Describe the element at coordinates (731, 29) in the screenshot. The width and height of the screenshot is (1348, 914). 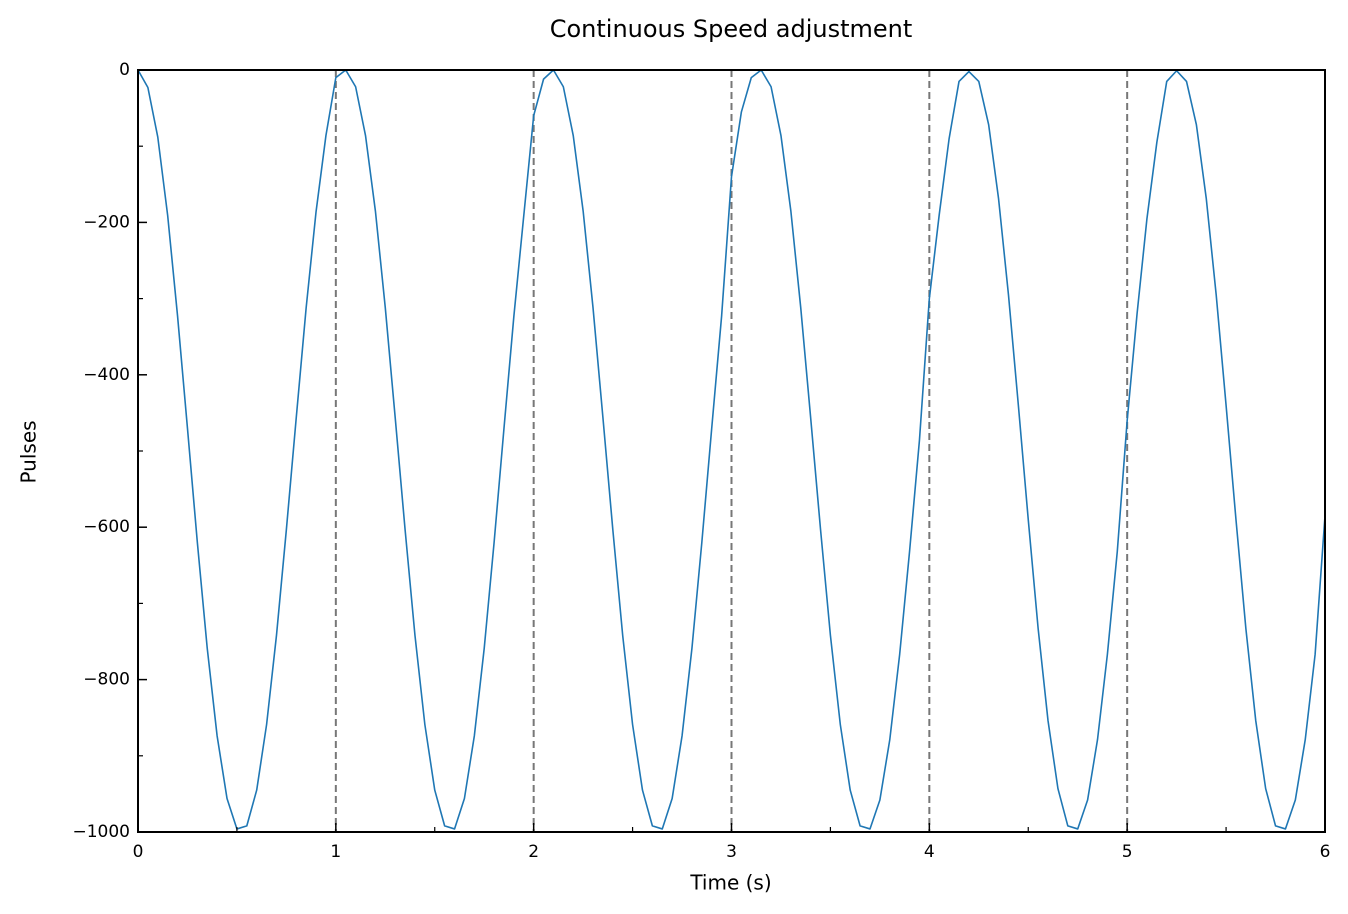
I see `chart-title: Continuous Speed adjustment` at that location.